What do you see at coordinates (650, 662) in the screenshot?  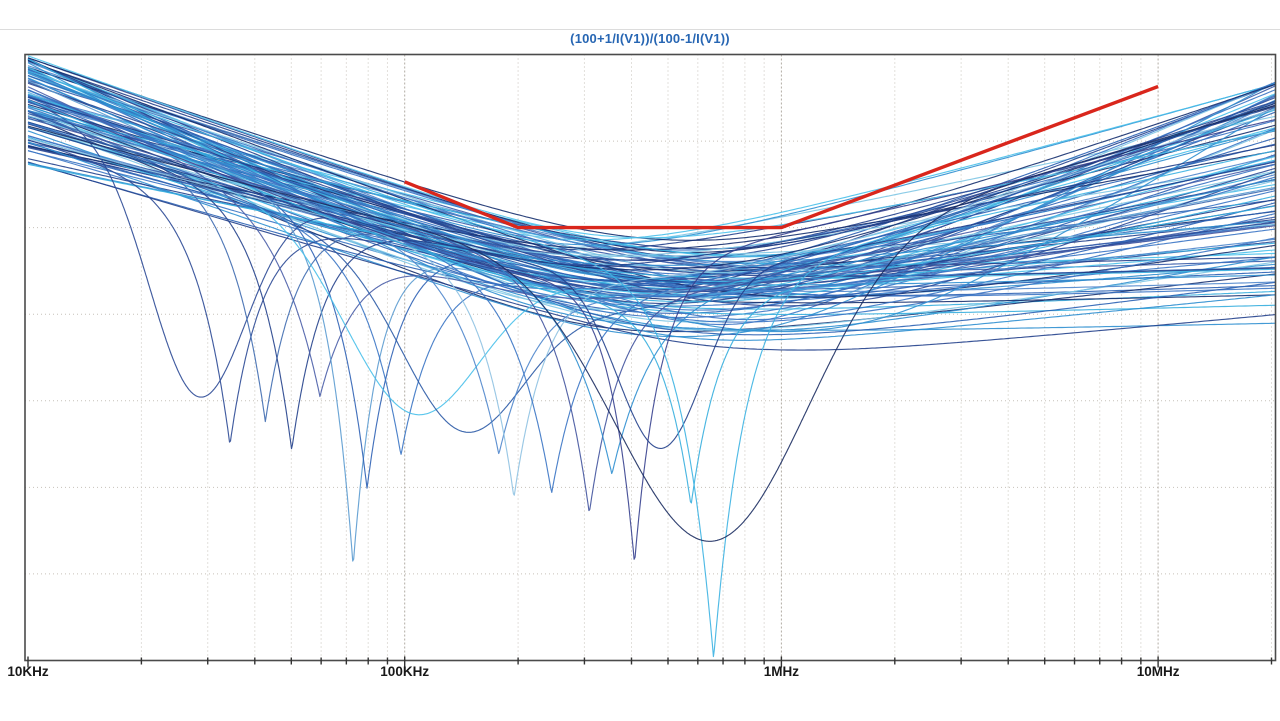 I see `x-axis-ticks` at bounding box center [650, 662].